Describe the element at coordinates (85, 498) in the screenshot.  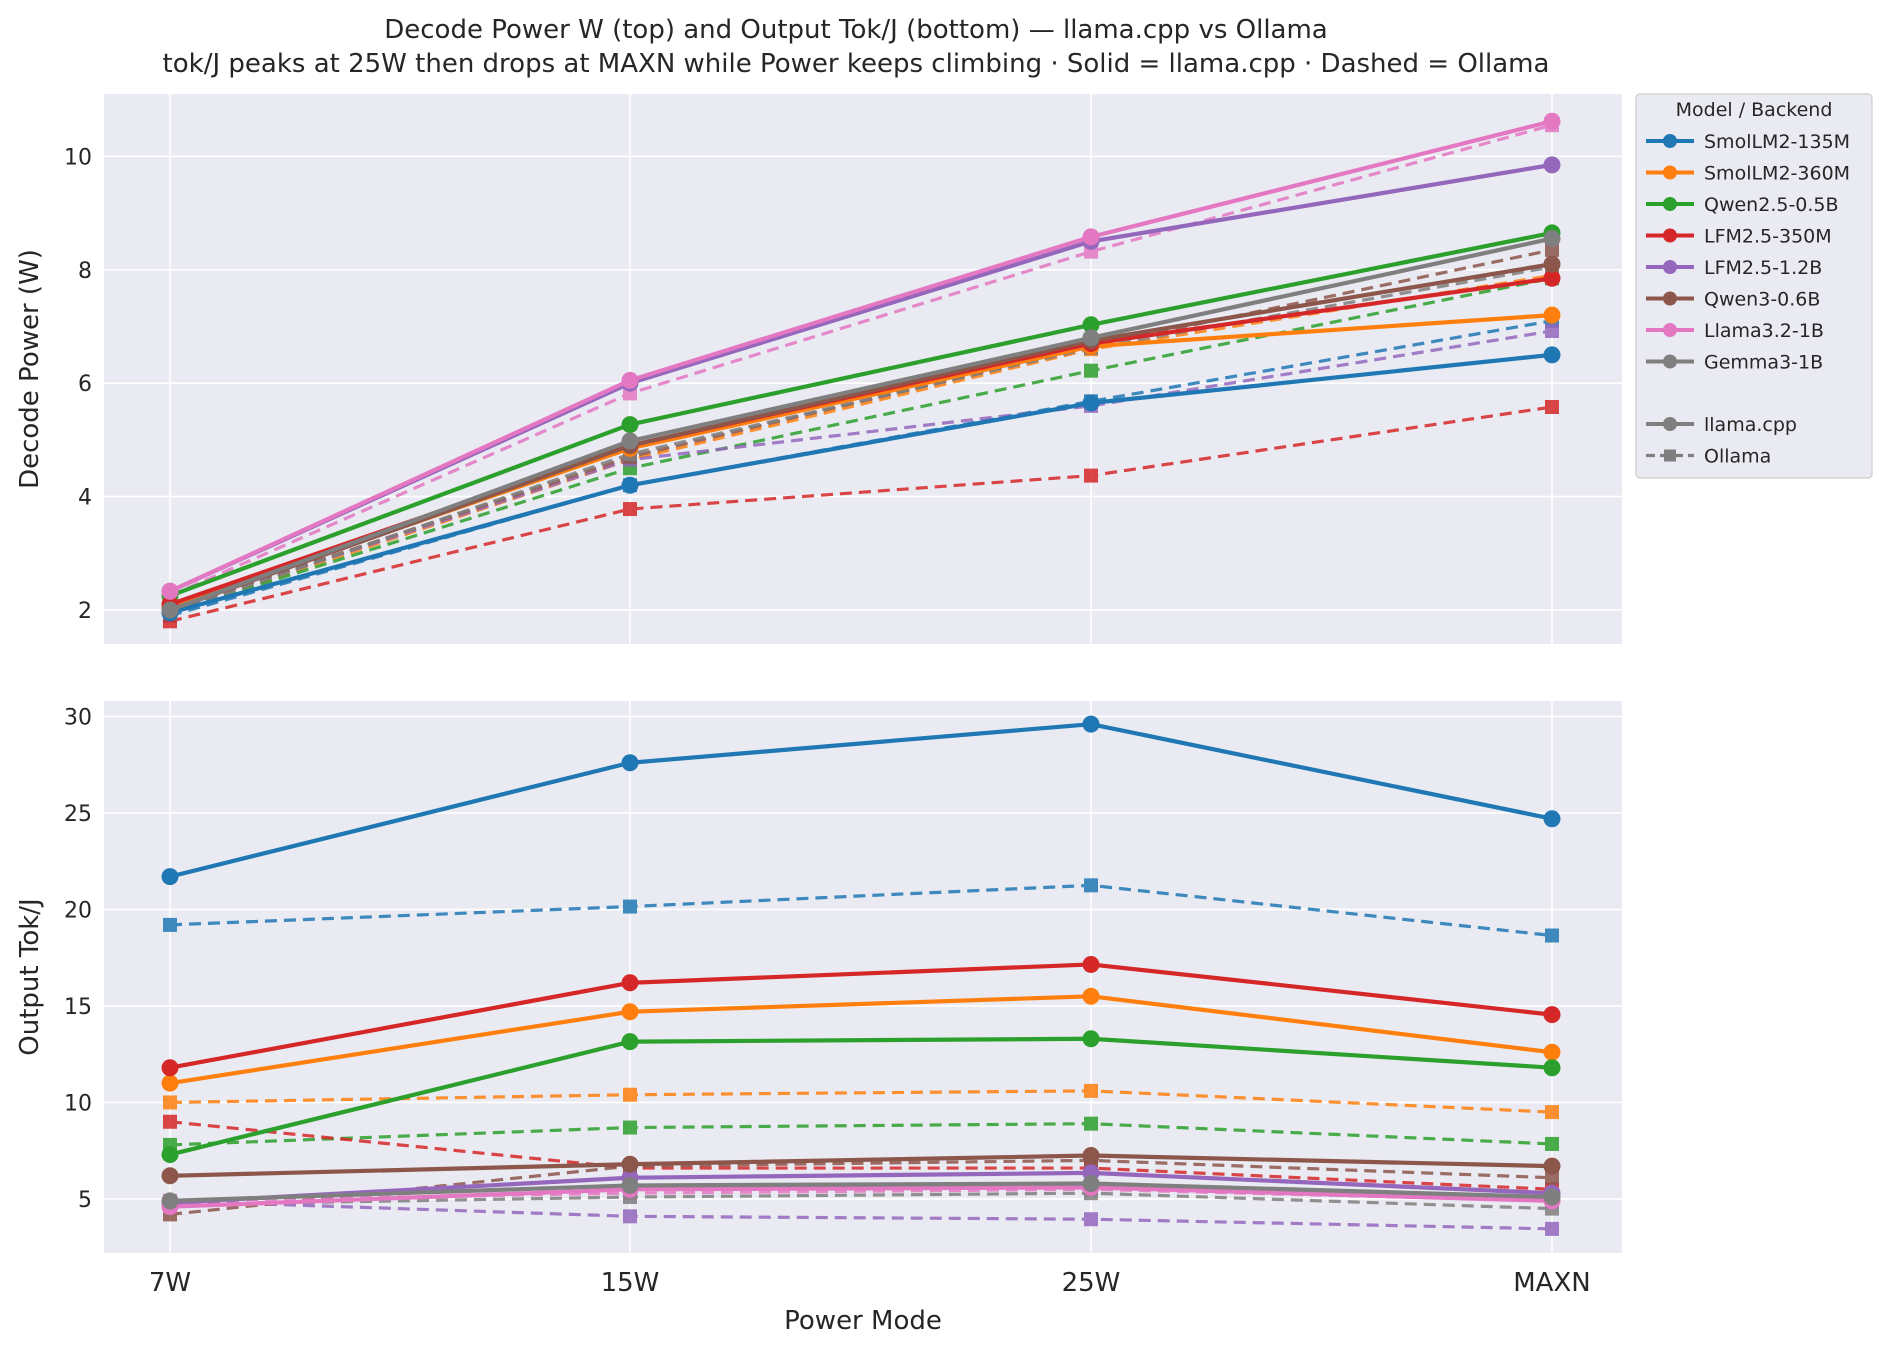
I see `y-tick-label: 4` at that location.